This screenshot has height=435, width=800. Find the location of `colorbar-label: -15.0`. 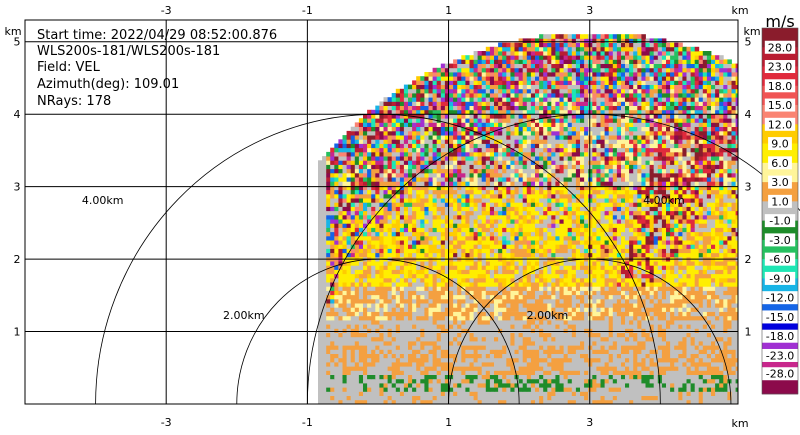

colorbar-label: -15.0 is located at coordinates (780, 317).